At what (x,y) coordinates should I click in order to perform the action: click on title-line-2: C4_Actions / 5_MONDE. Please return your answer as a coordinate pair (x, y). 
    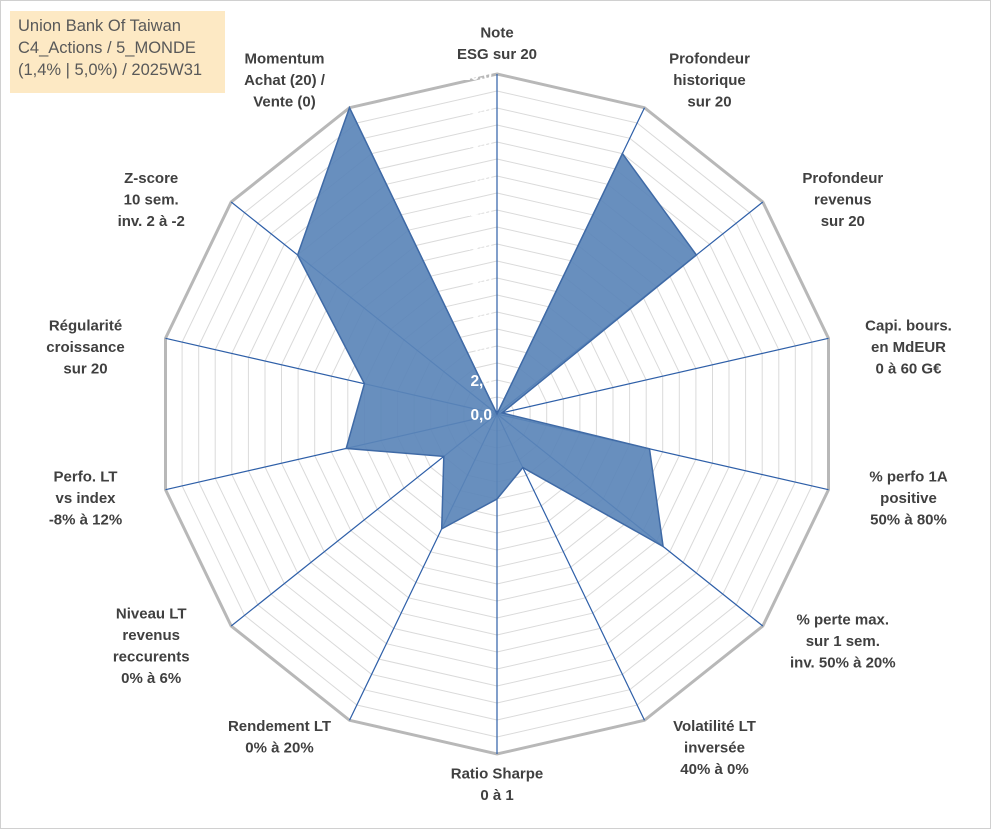
    Looking at the image, I should click on (107, 48).